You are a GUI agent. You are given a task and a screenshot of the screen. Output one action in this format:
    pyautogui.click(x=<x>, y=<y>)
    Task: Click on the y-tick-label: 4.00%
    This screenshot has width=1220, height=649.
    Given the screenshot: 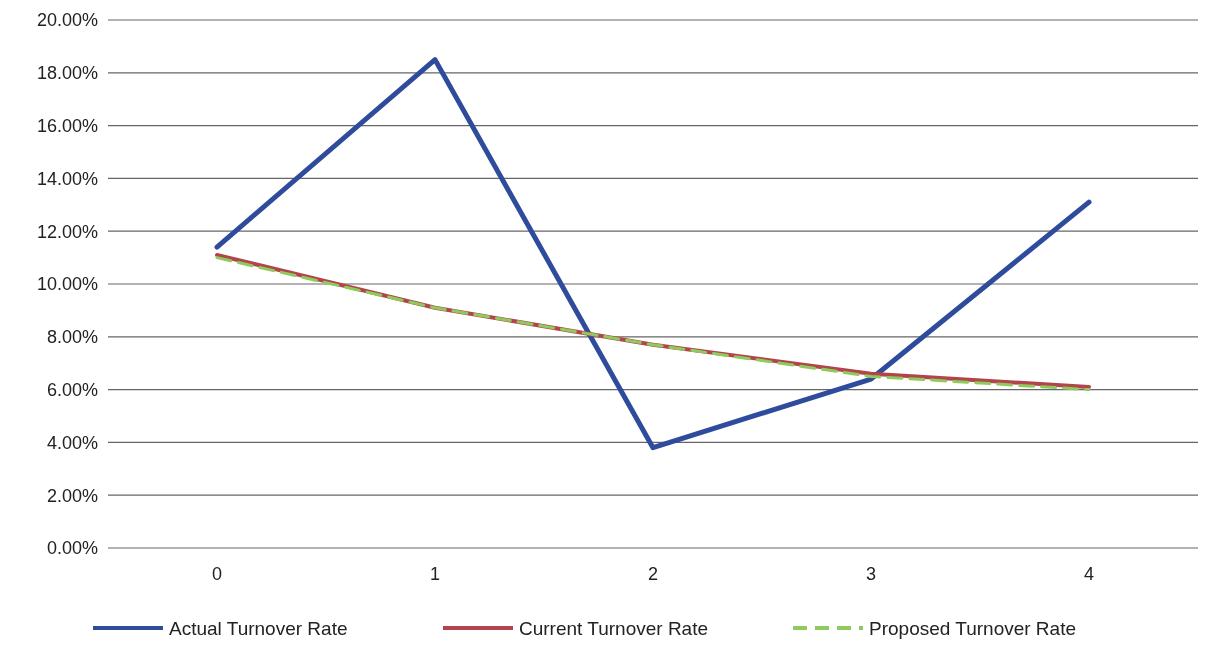 What is the action you would take?
    pyautogui.click(x=72, y=442)
    